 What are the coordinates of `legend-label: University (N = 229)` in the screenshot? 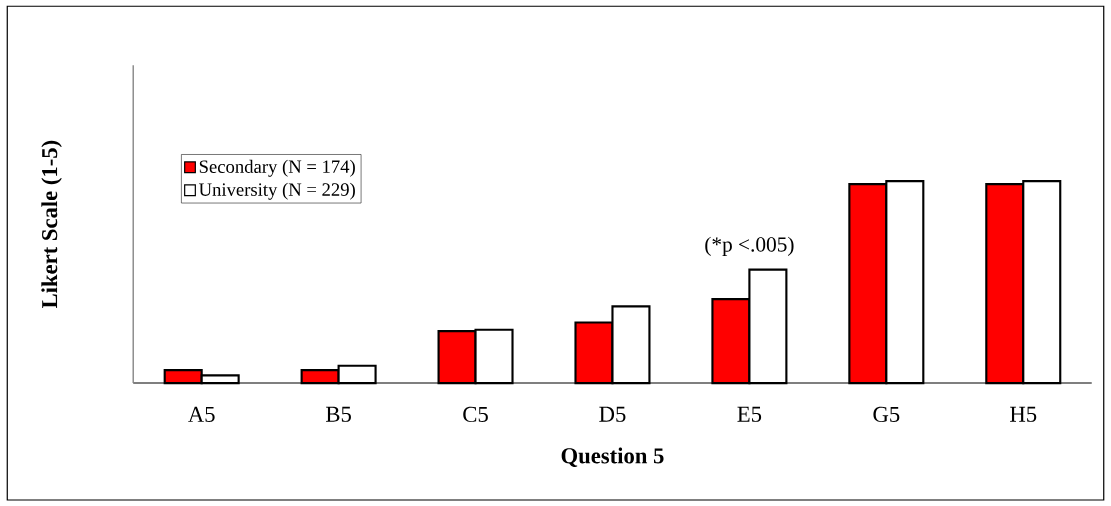 It's located at (276, 191).